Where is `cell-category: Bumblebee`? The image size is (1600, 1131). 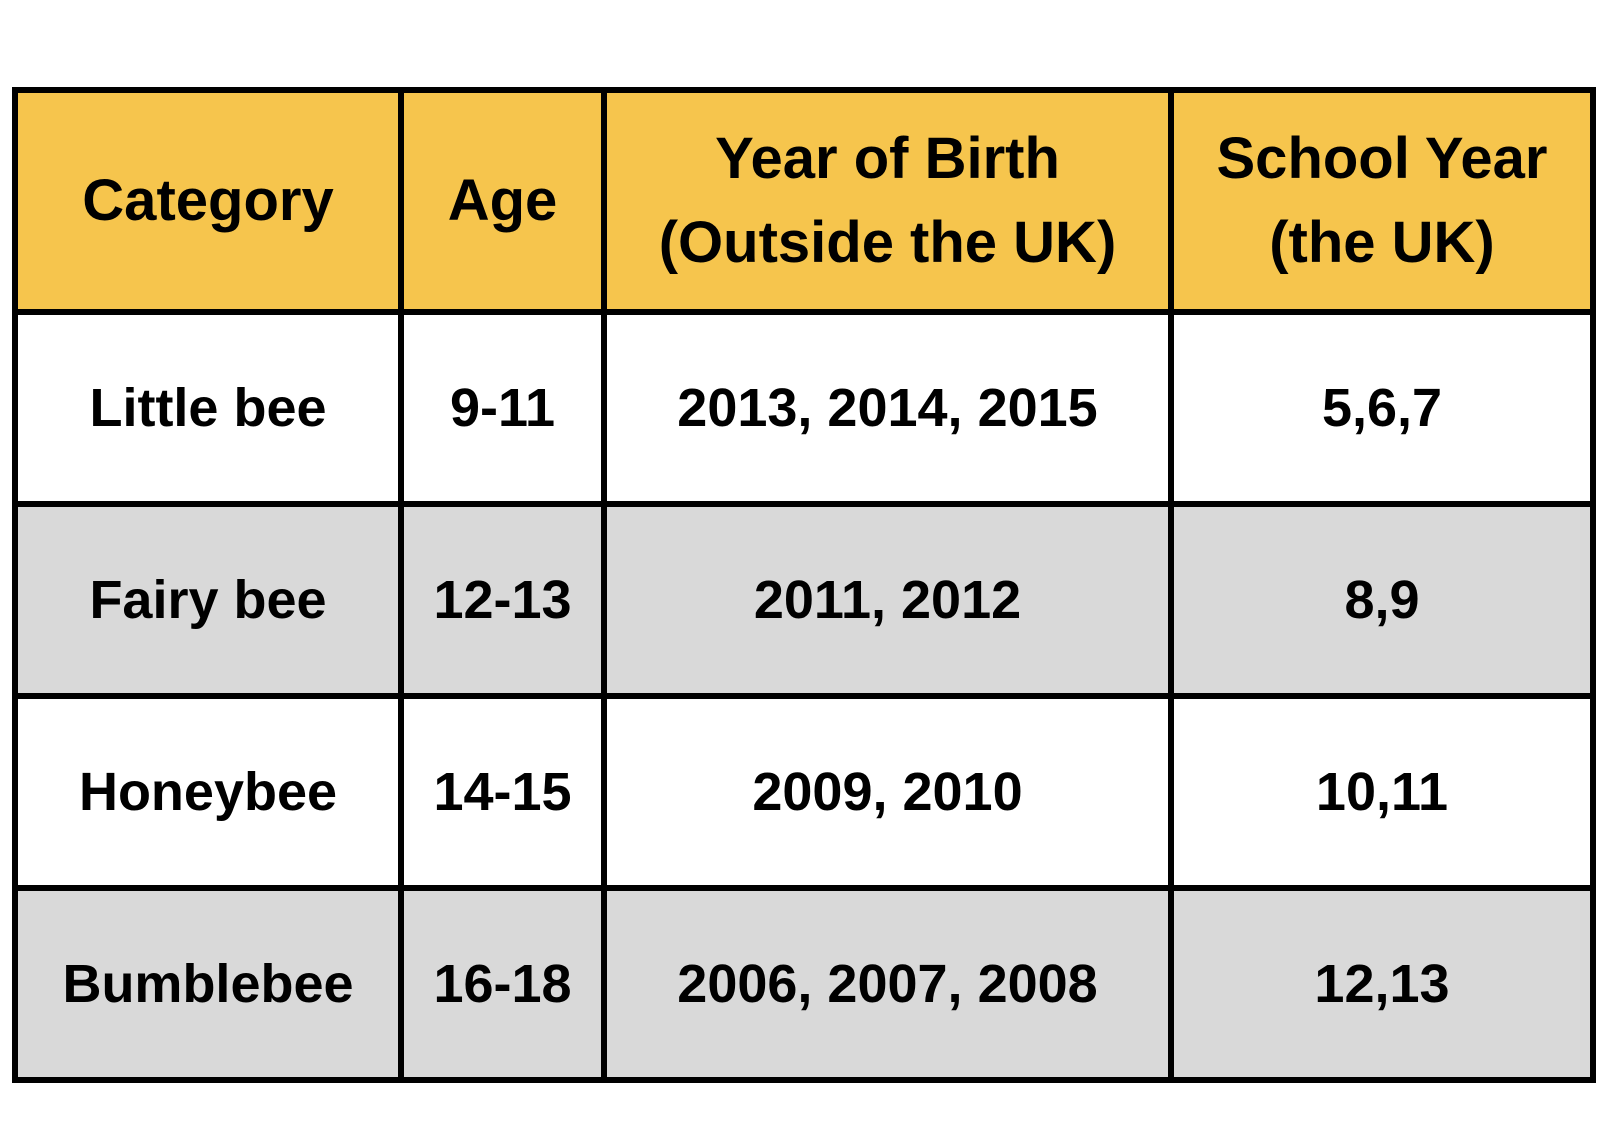
cell-category: Bumblebee is located at coordinates (208, 984).